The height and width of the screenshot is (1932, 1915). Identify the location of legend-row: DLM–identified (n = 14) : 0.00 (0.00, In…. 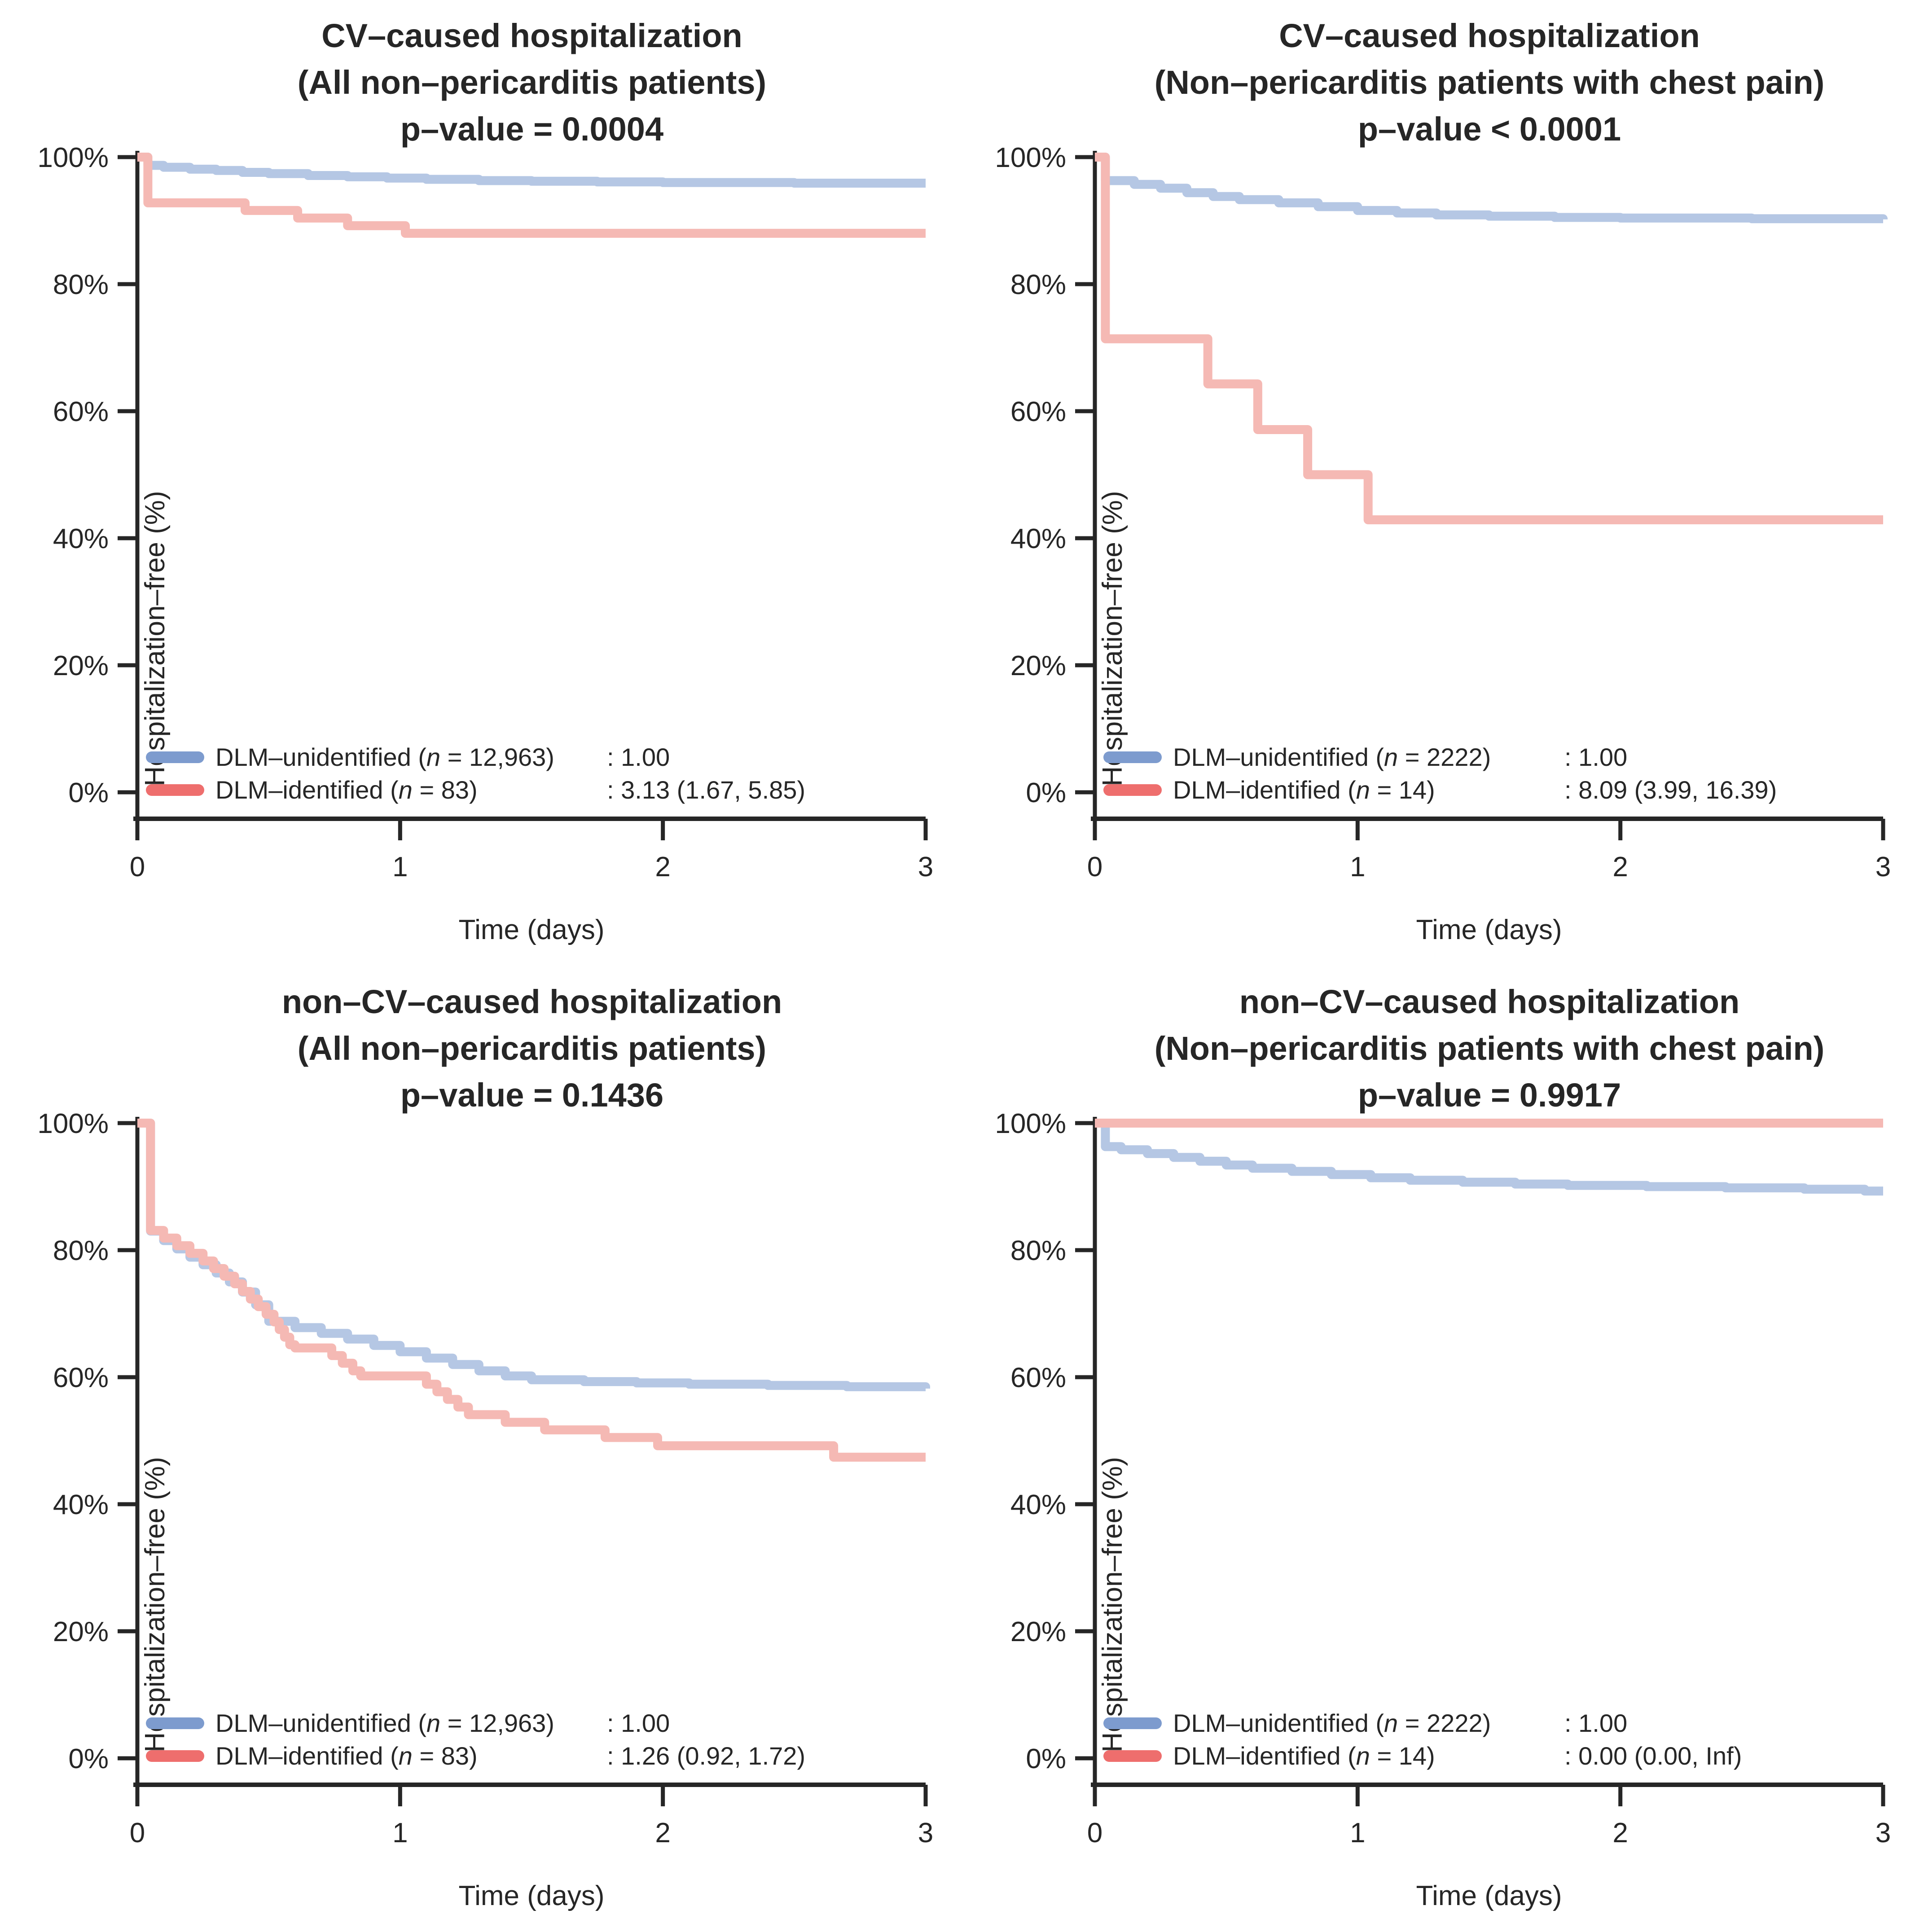
(1422, 1755).